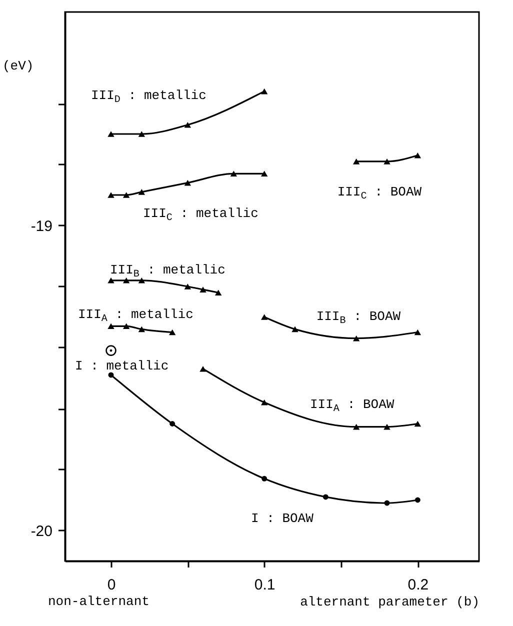 The image size is (513, 626). I want to click on text: non-alternant, so click(99, 601).